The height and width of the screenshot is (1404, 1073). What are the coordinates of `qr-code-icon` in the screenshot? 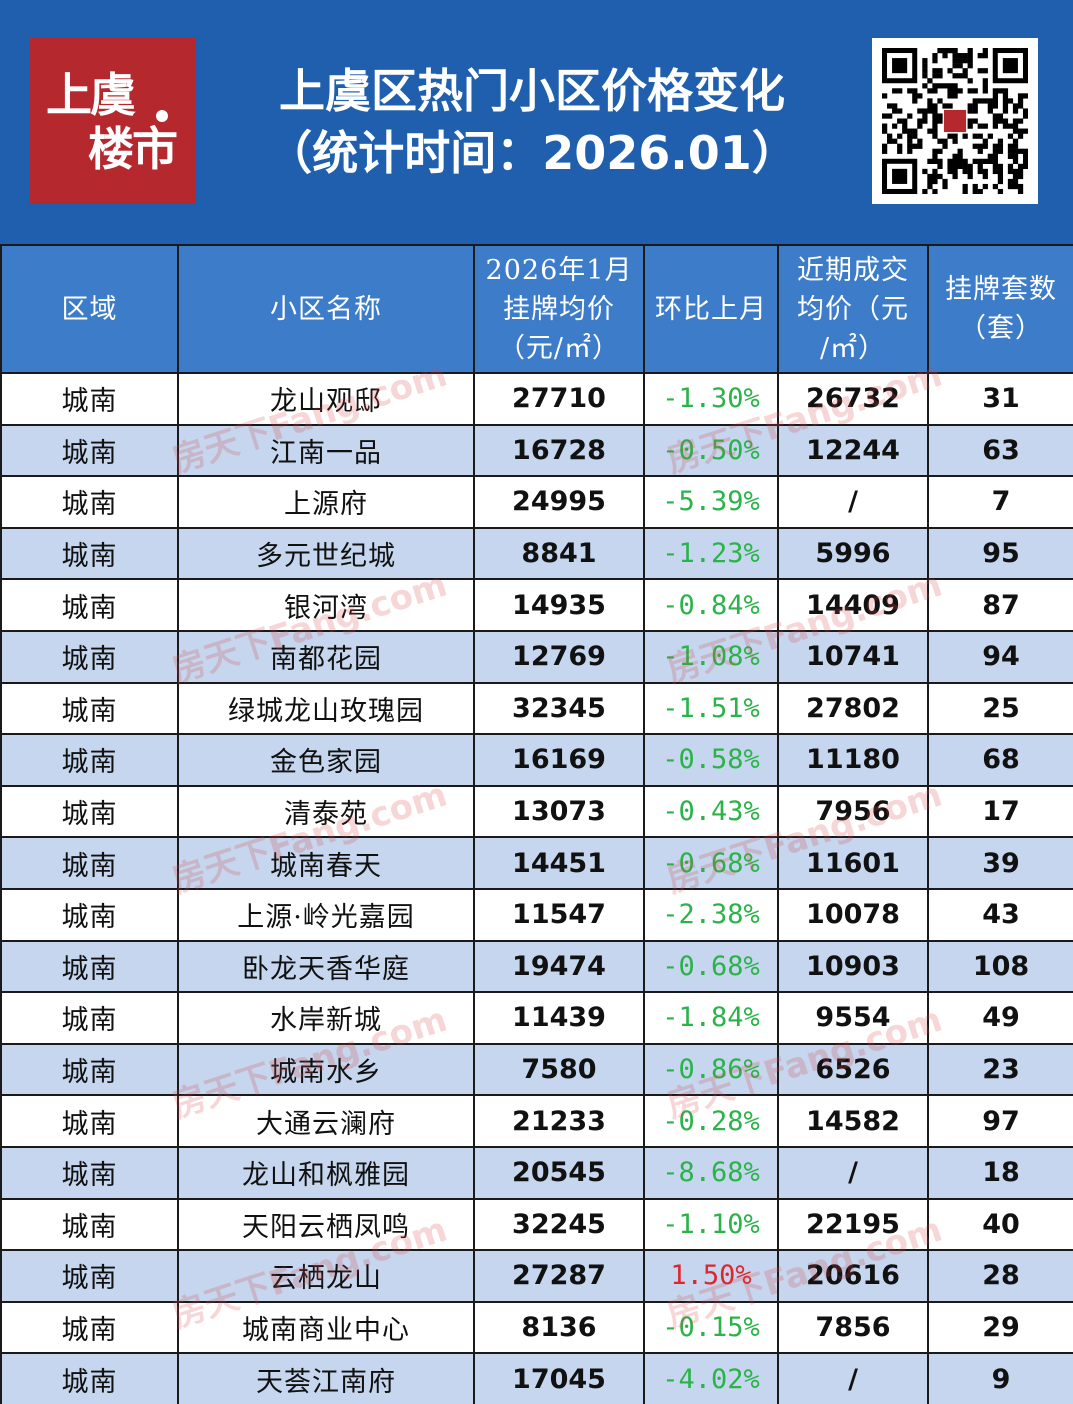 It's located at (955, 121).